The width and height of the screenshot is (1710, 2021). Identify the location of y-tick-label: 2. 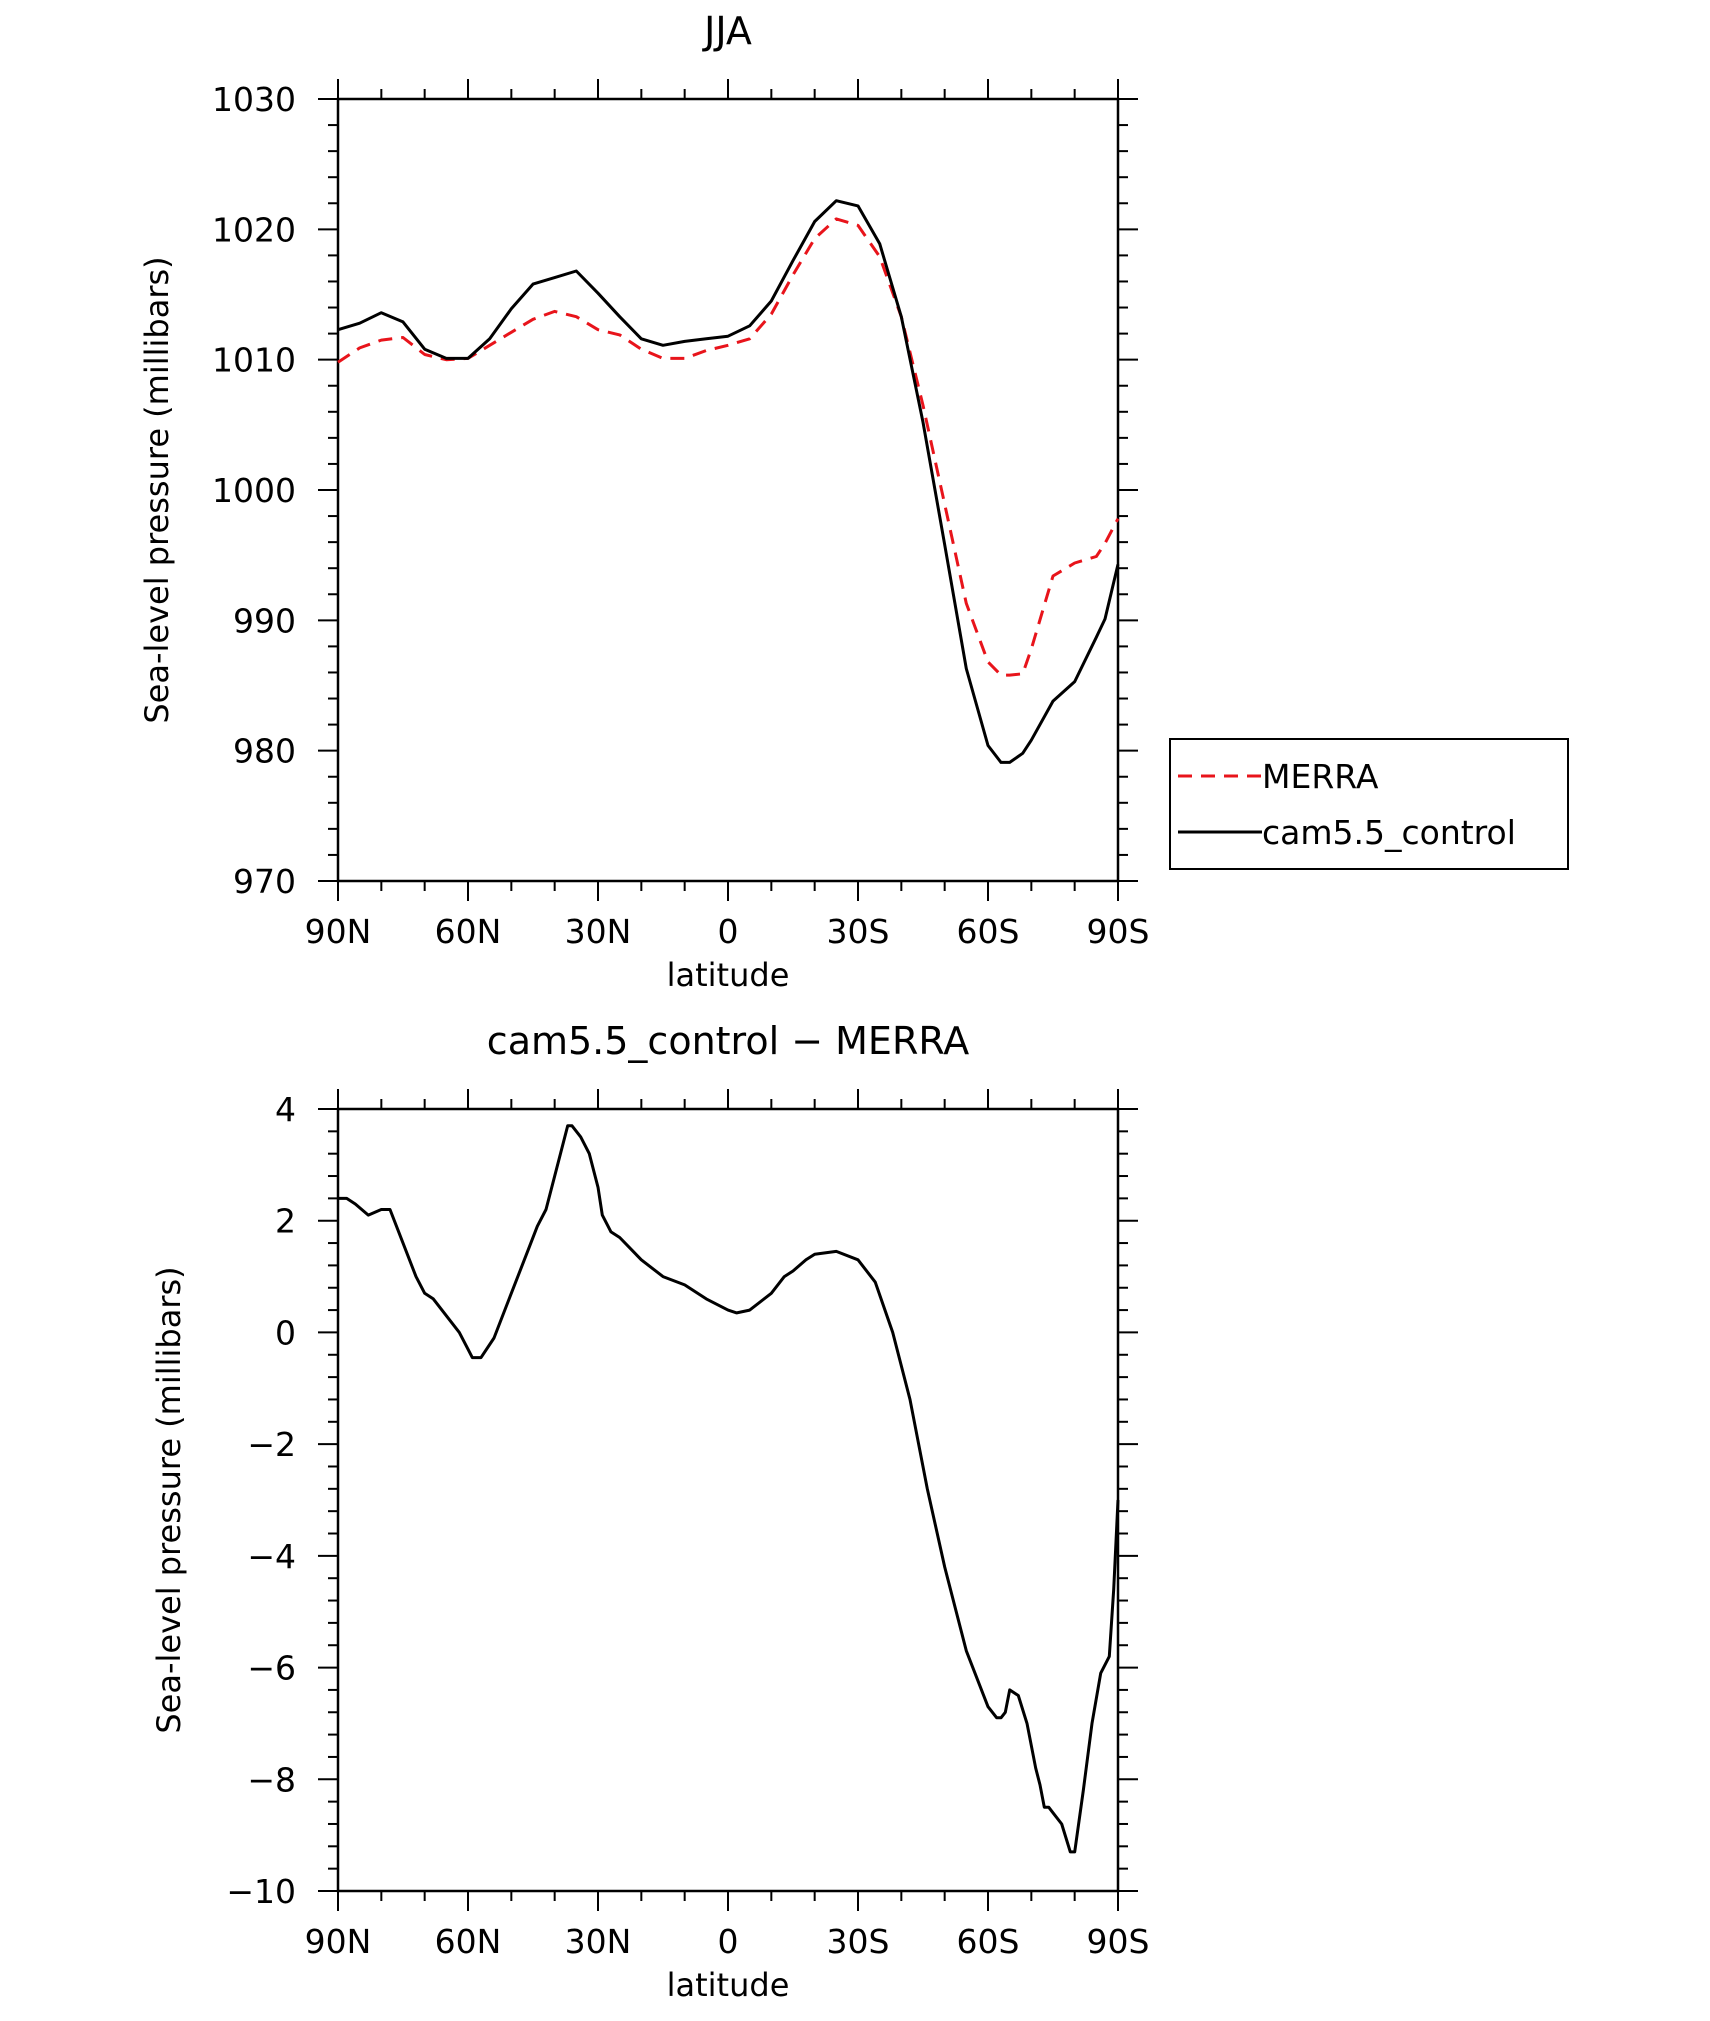
(285, 1221).